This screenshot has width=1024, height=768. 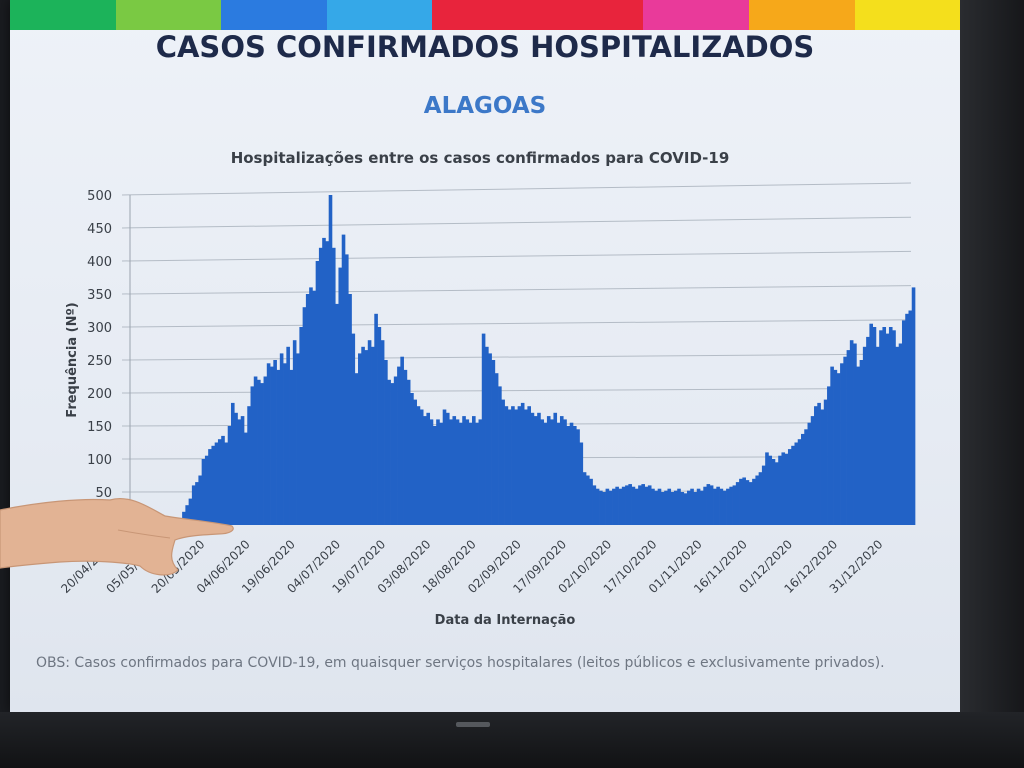 What do you see at coordinates (512, 740) in the screenshot?
I see `monitor-bezel` at bounding box center [512, 740].